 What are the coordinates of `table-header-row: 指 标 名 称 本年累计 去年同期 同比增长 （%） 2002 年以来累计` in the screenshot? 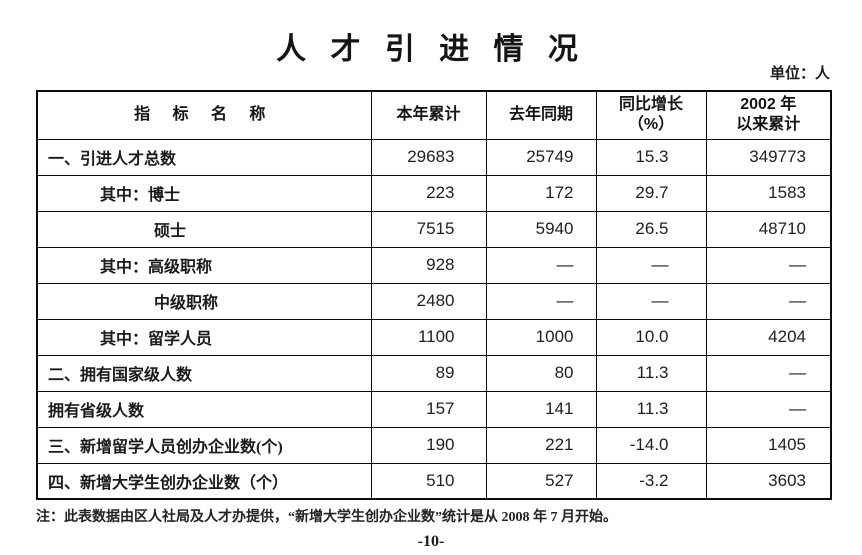 It's located at (434, 115).